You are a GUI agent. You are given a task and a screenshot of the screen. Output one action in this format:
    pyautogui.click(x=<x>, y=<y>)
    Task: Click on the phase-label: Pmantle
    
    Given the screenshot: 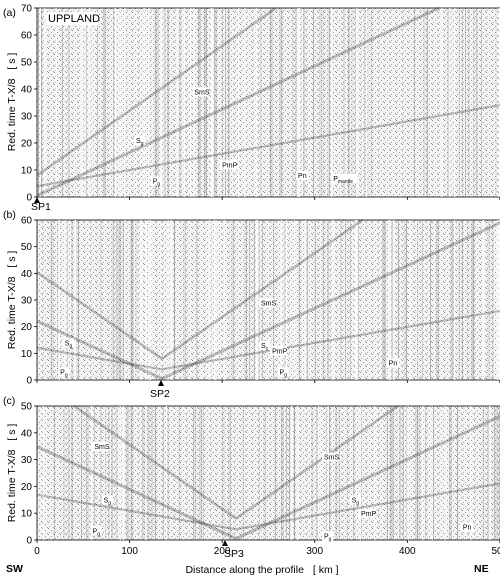 What is the action you would take?
    pyautogui.click(x=343, y=180)
    